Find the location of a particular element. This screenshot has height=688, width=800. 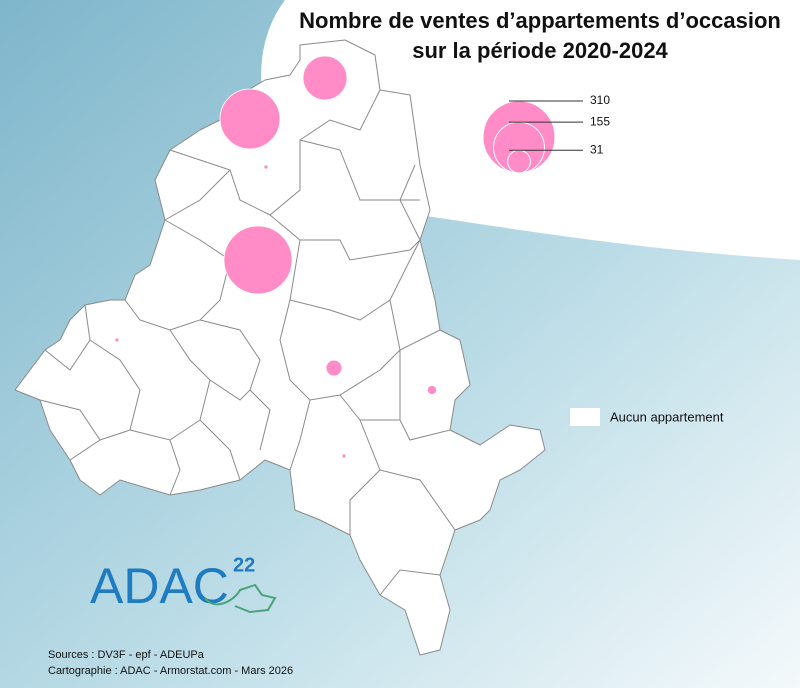

legend-none-label: Aucun appartement is located at coordinates (667, 416).